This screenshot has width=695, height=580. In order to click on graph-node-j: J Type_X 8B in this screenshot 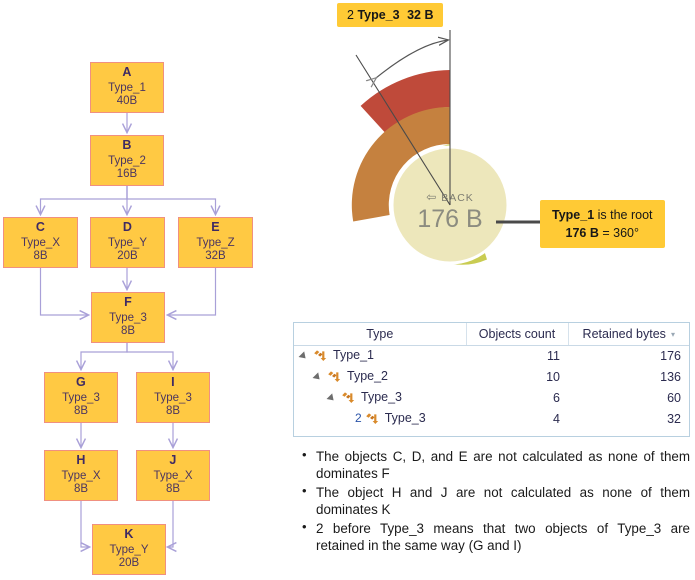, I will do `click(173, 475)`.